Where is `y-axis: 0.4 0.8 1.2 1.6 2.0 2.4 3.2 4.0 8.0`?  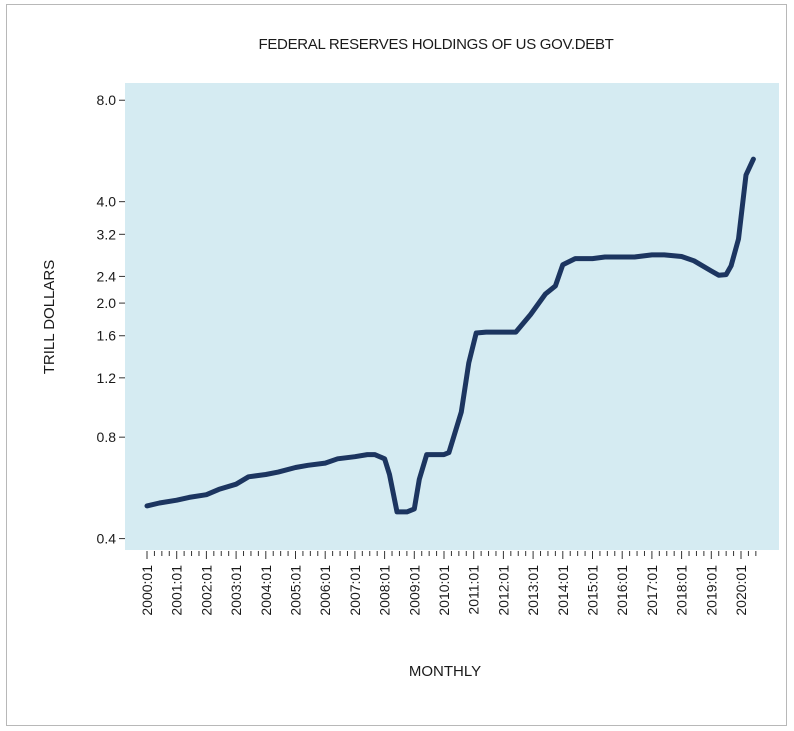 y-axis: 0.4 0.8 1.2 1.6 2.0 2.4 3.2 4.0 8.0 is located at coordinates (111, 319).